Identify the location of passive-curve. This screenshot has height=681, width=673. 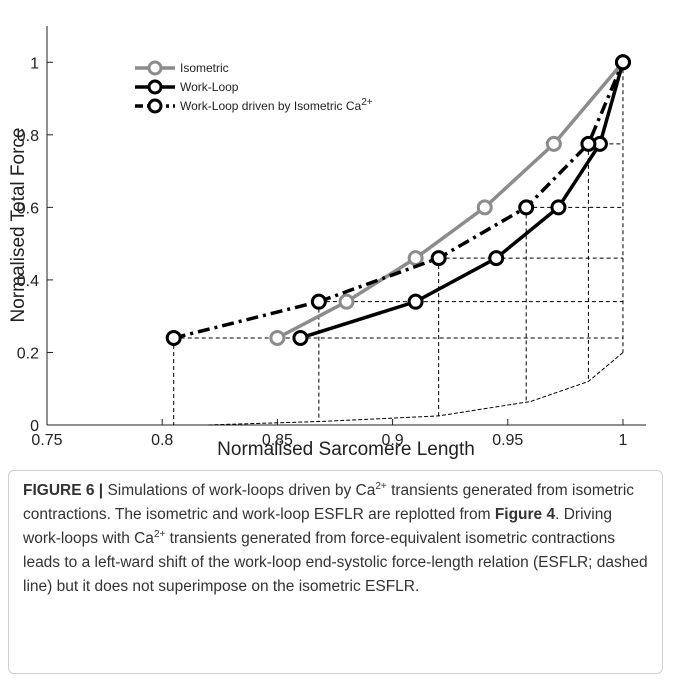
(416, 389).